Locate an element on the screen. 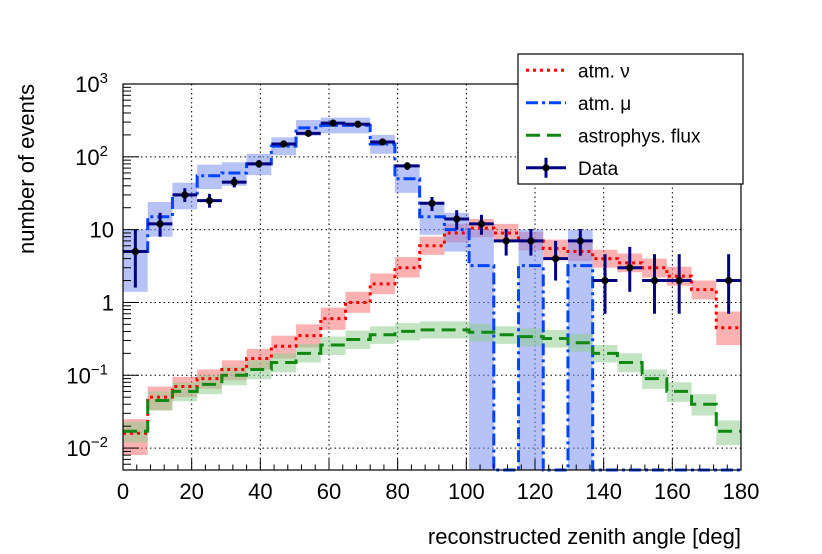  x-tick-label: 60 is located at coordinates (329, 491).